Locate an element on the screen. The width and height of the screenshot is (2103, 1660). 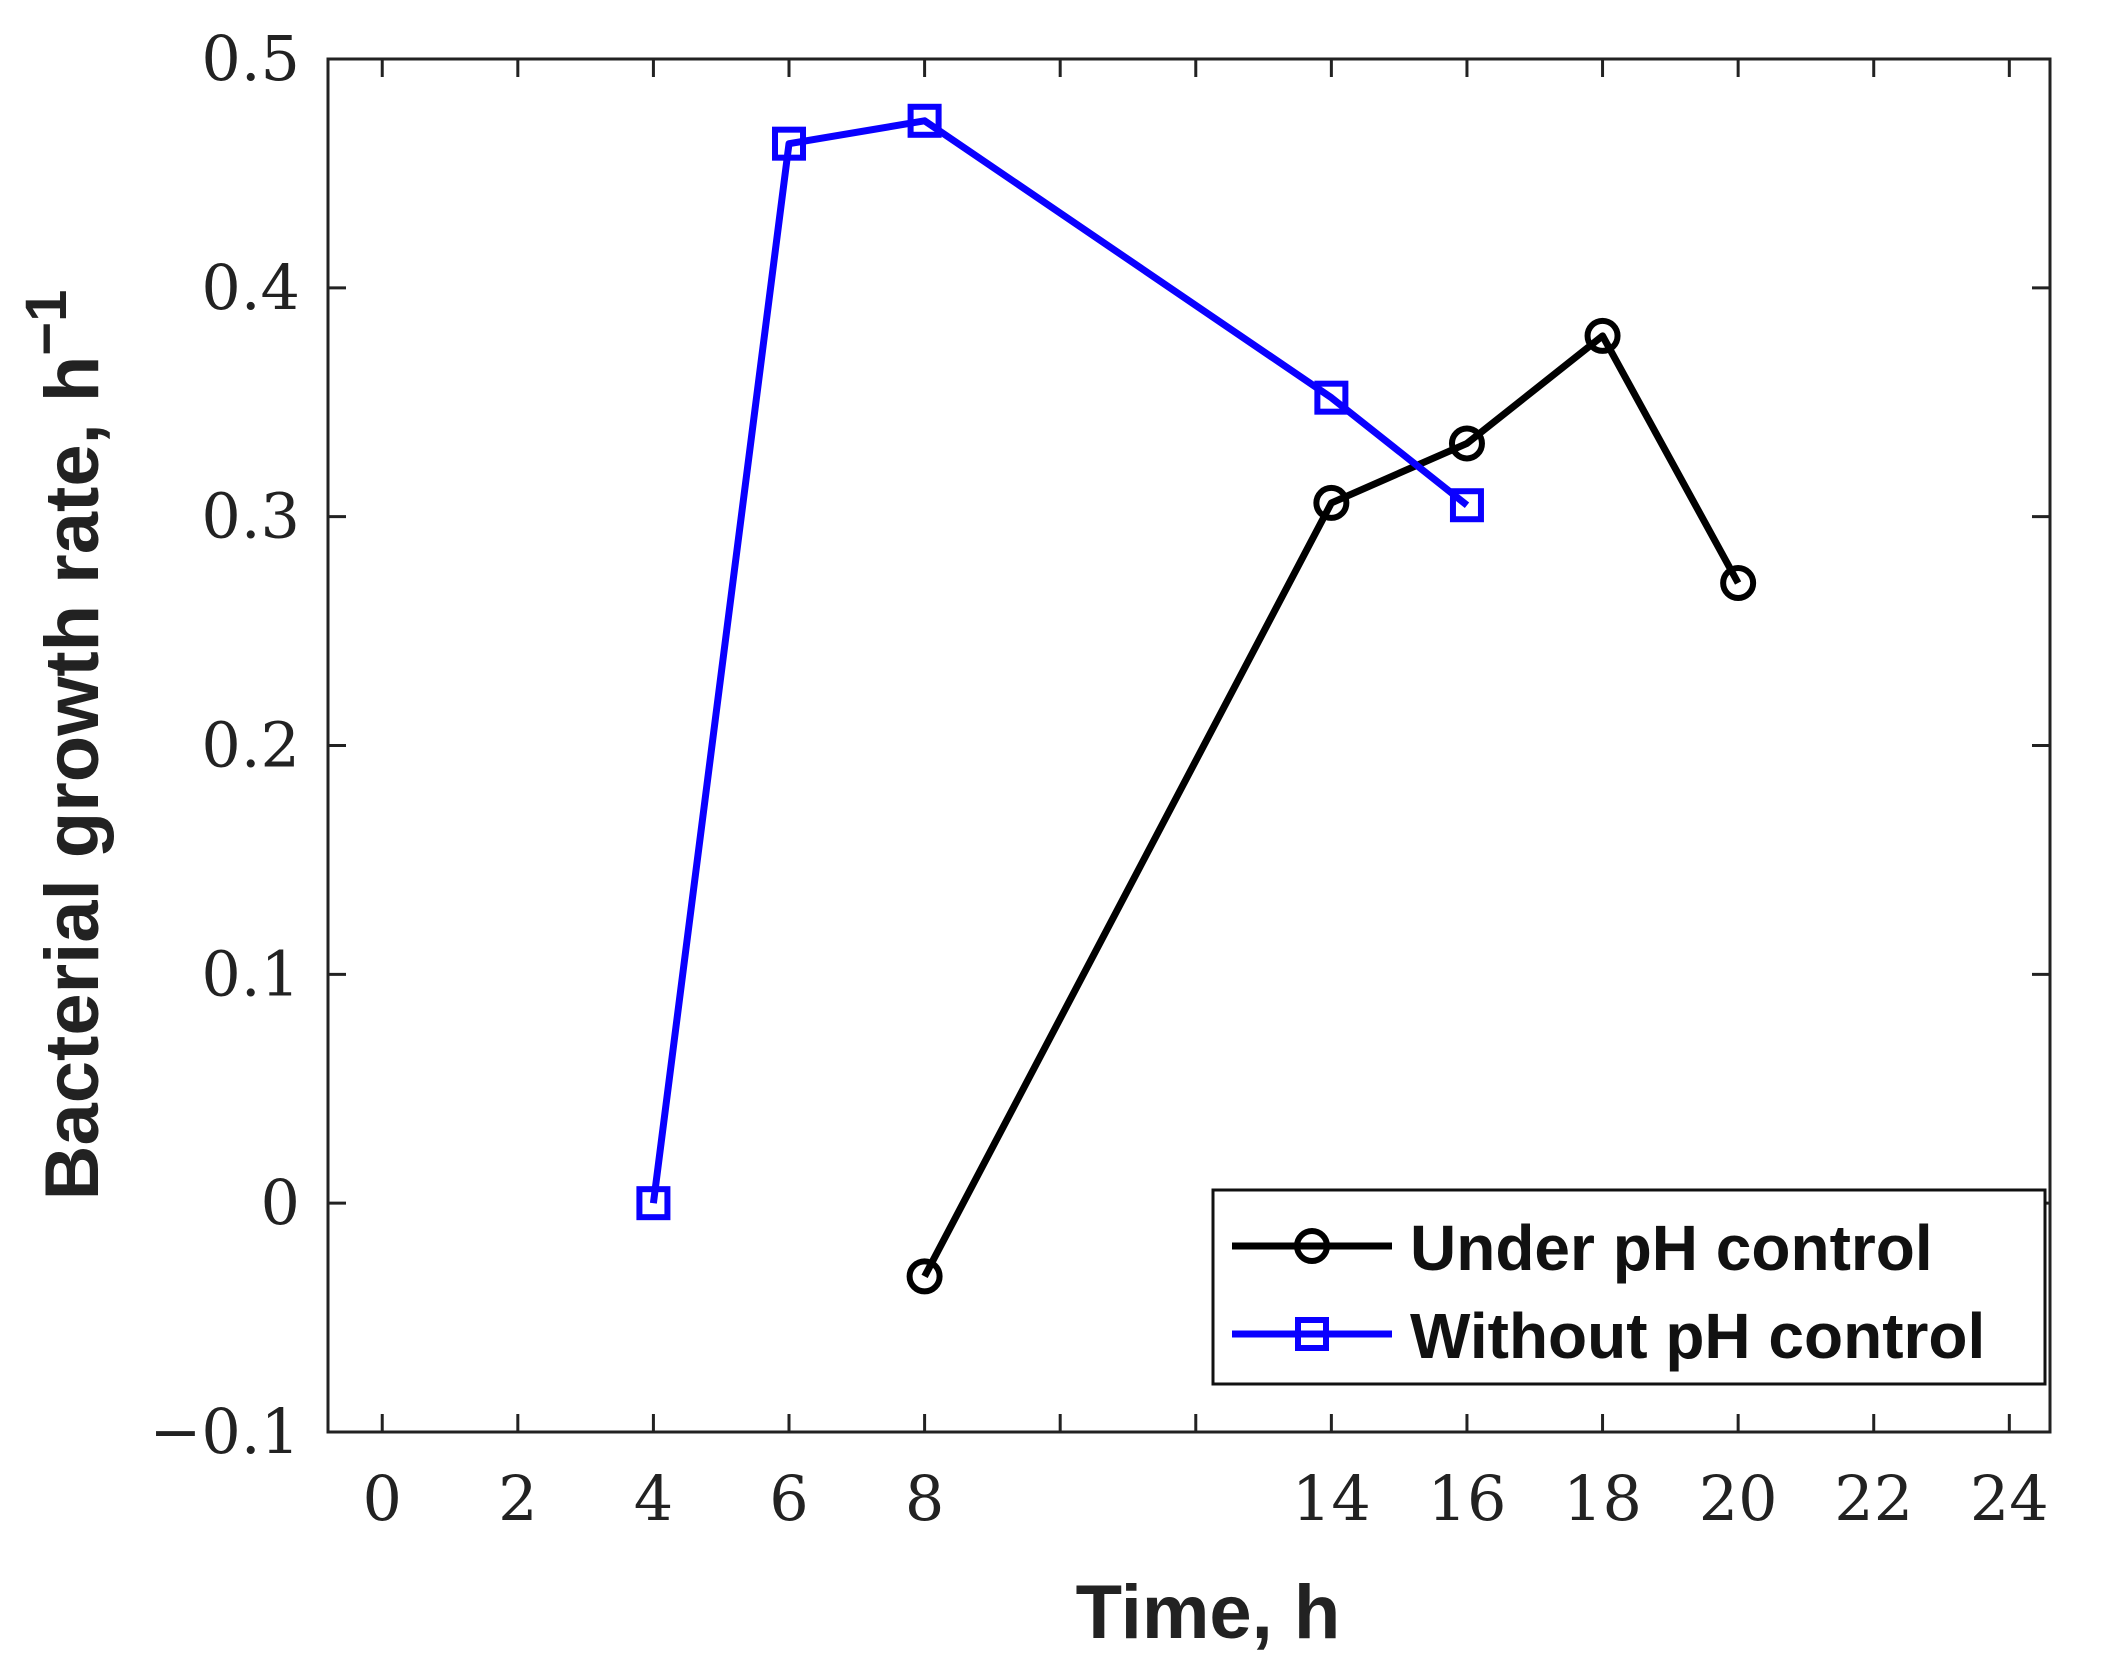
legend-marker-under-ph is located at coordinates (1312, 1246).